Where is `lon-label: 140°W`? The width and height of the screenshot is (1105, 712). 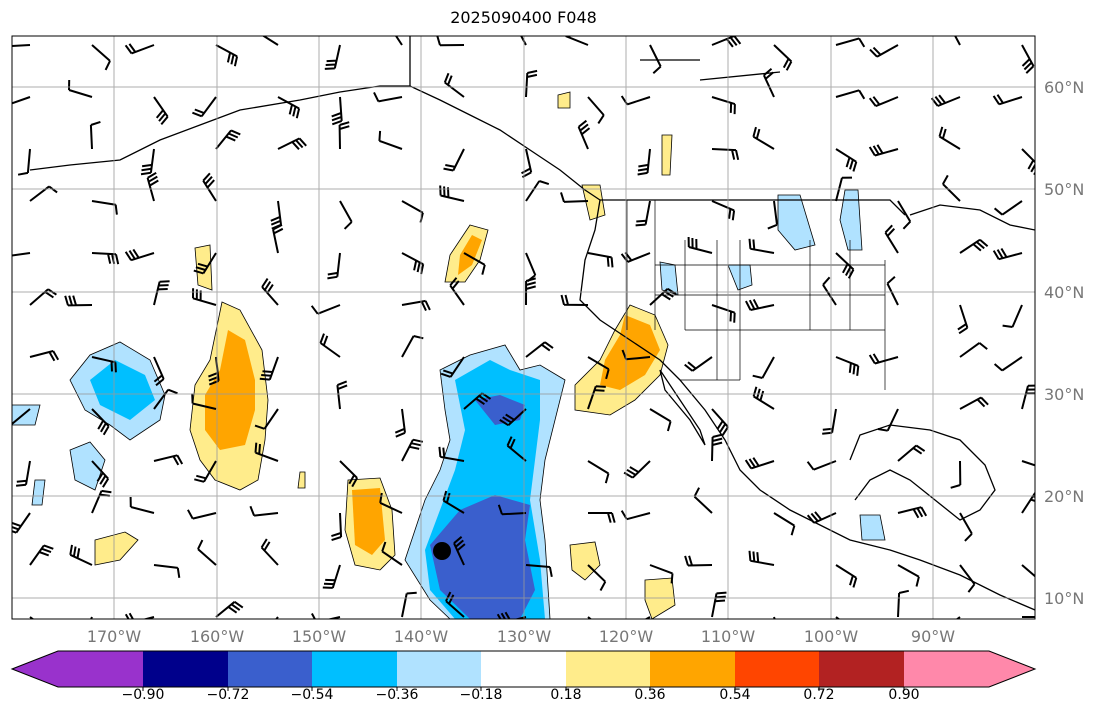 lon-label: 140°W is located at coordinates (421, 636).